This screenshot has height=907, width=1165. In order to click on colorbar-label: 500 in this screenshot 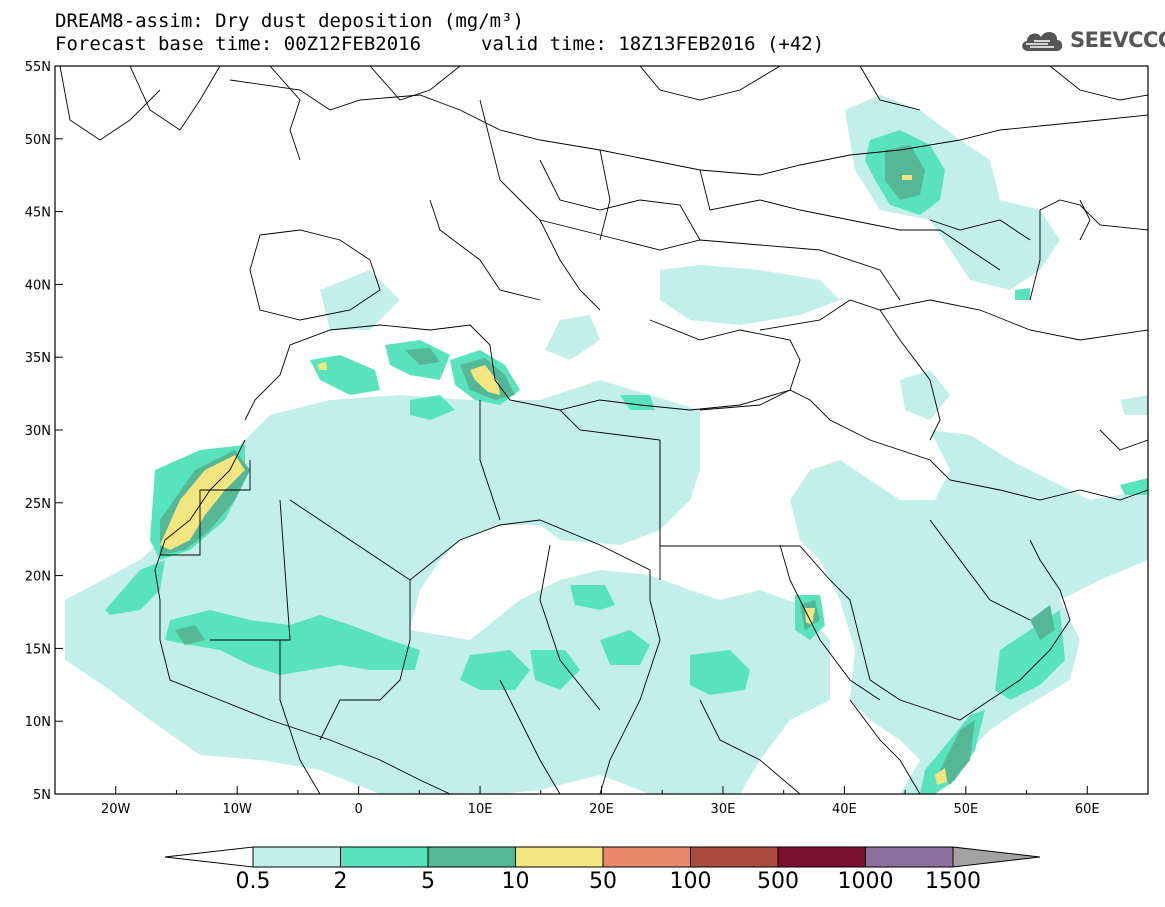, I will do `click(778, 881)`.